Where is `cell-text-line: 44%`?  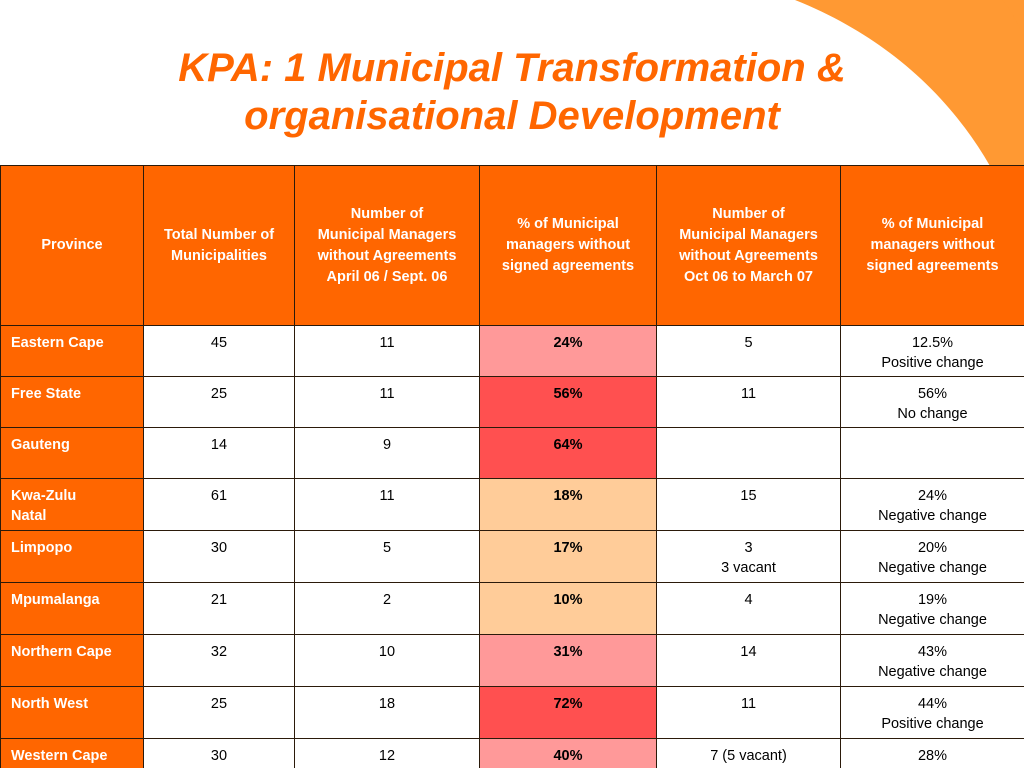 cell-text-line: 44% is located at coordinates (932, 704).